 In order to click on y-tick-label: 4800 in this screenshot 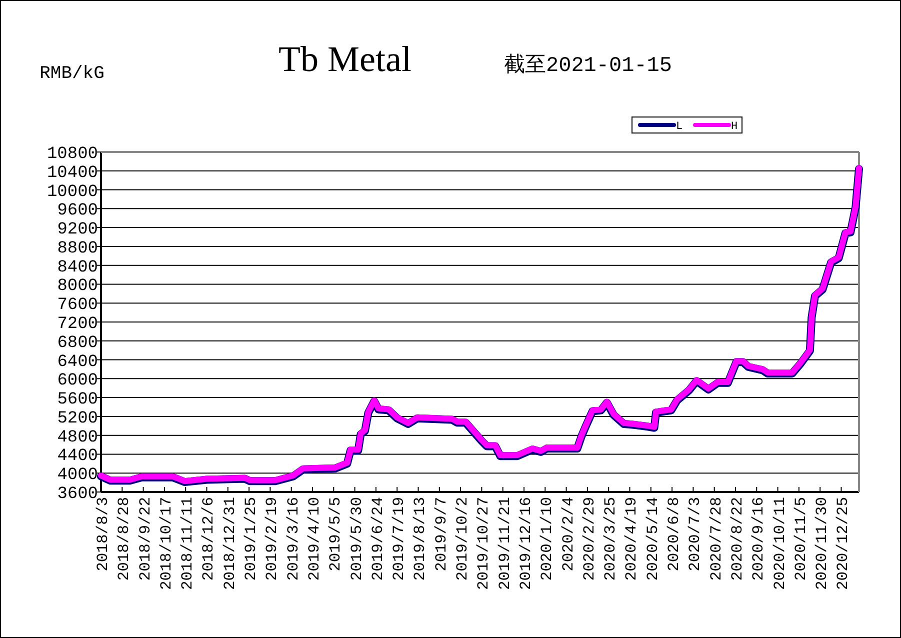, I will do `click(77, 438)`.